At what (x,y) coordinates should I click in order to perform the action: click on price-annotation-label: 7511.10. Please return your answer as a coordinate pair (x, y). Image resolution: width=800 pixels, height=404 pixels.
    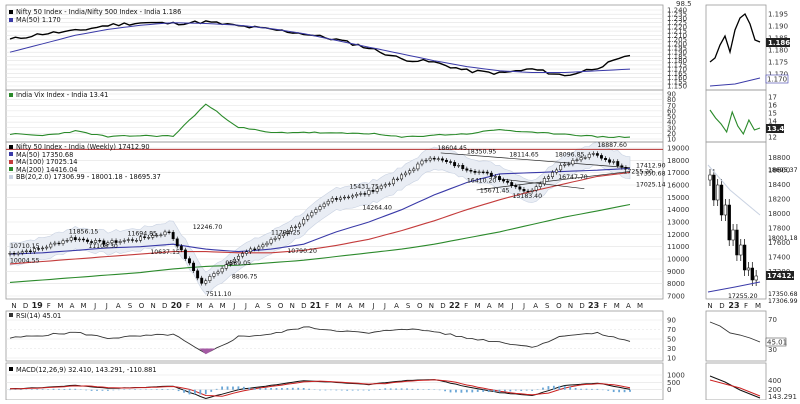
    Looking at the image, I should click on (219, 294).